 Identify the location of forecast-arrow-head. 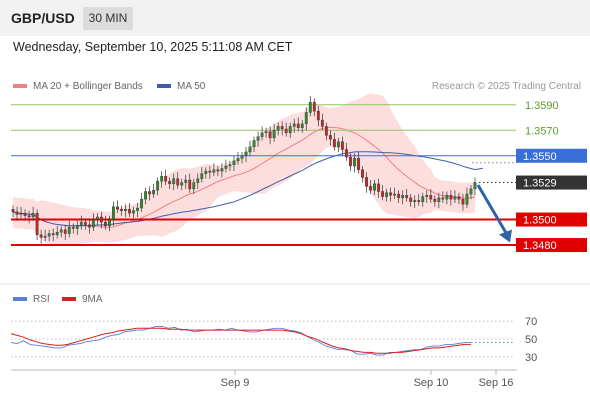
(505, 236).